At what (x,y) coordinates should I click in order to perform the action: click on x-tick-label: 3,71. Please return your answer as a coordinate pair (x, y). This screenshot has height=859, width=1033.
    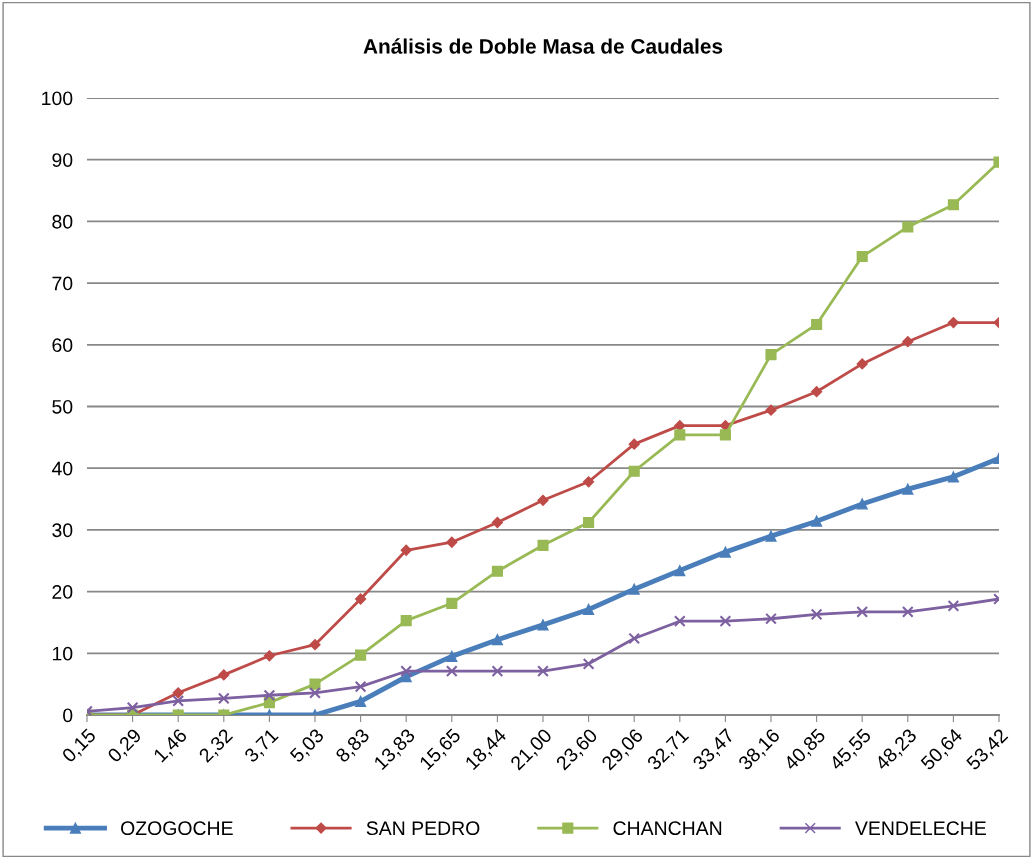
    Looking at the image, I should click on (262, 746).